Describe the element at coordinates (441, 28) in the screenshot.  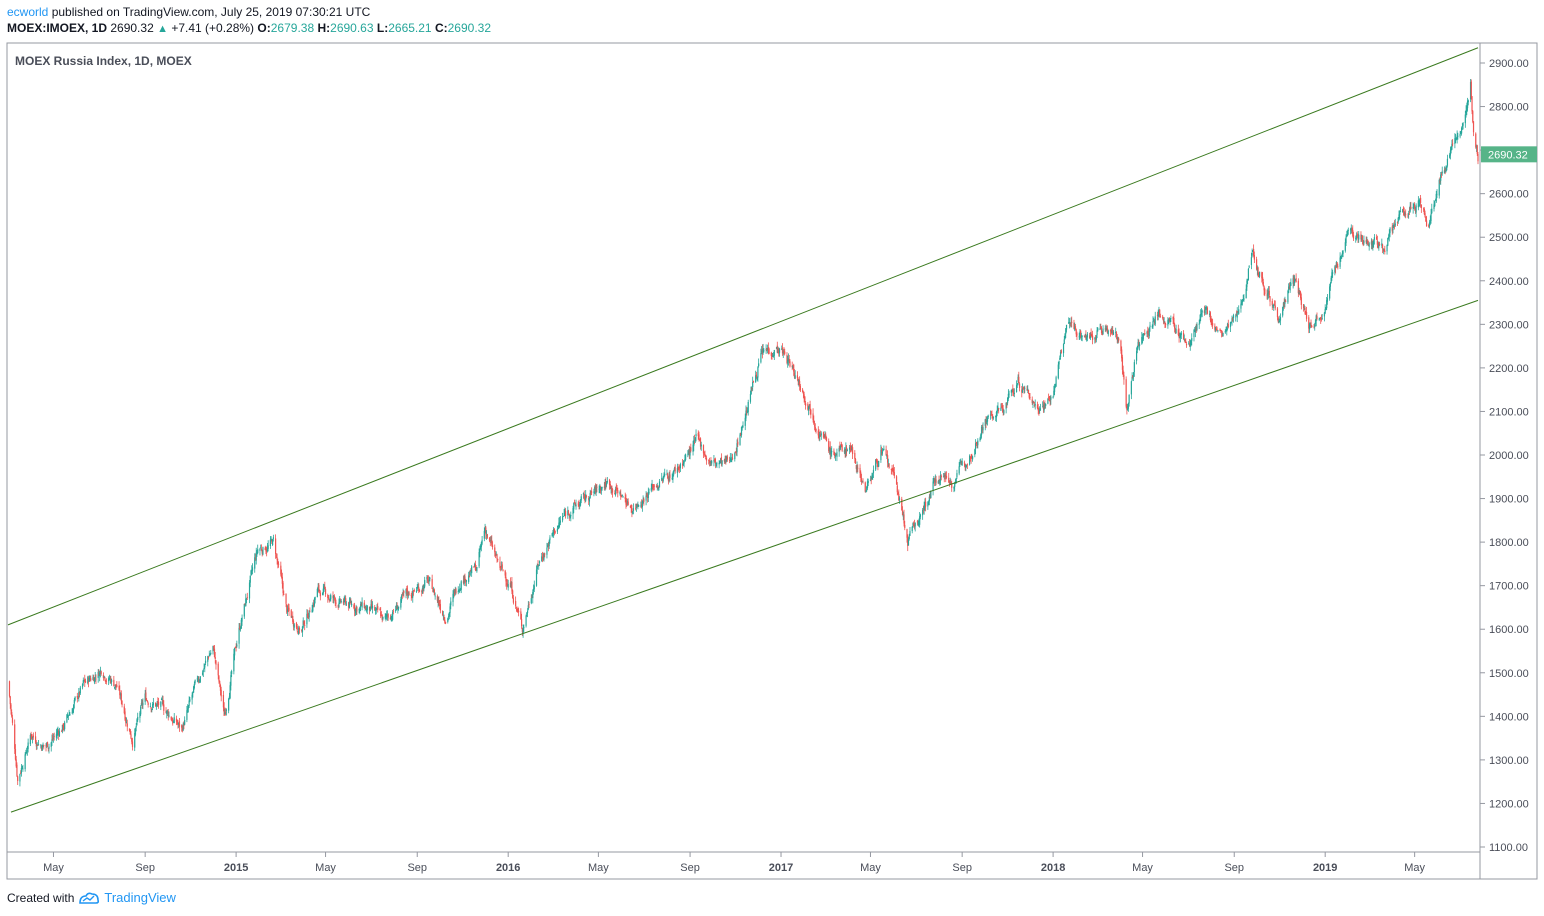
I see `close-label: C:` at that location.